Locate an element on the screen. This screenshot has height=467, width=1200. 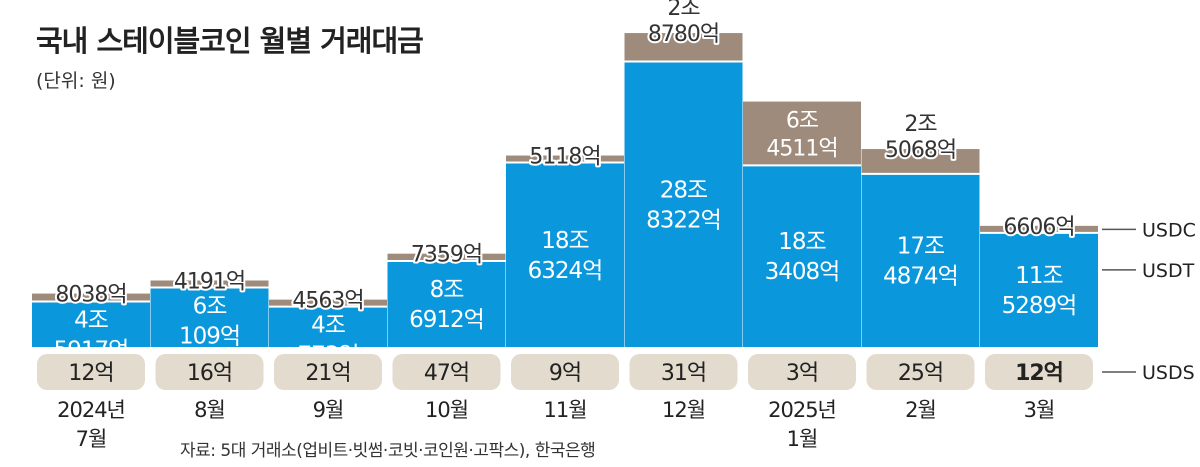
usds-data-label: 3억 is located at coordinates (802, 373).